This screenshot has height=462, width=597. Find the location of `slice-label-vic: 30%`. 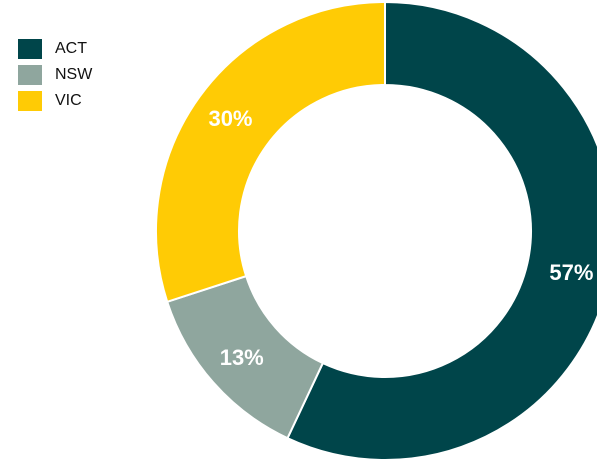

slice-label-vic: 30% is located at coordinates (230, 118).